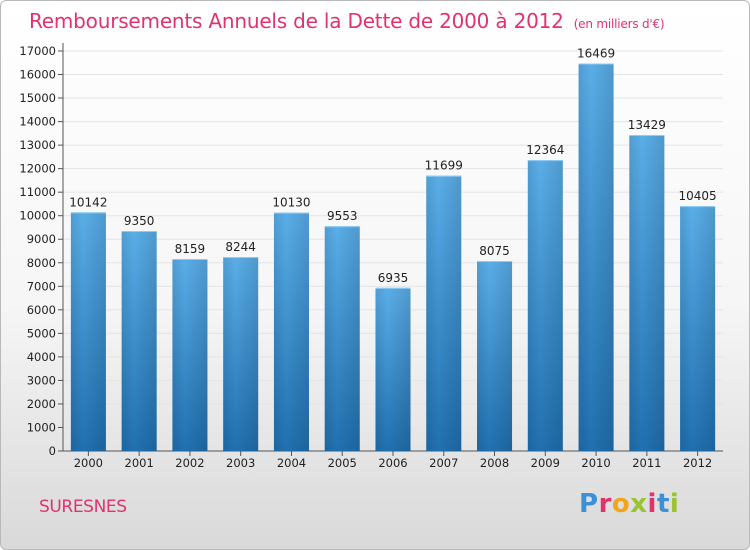  I want to click on data-label: 16469, so click(596, 53).